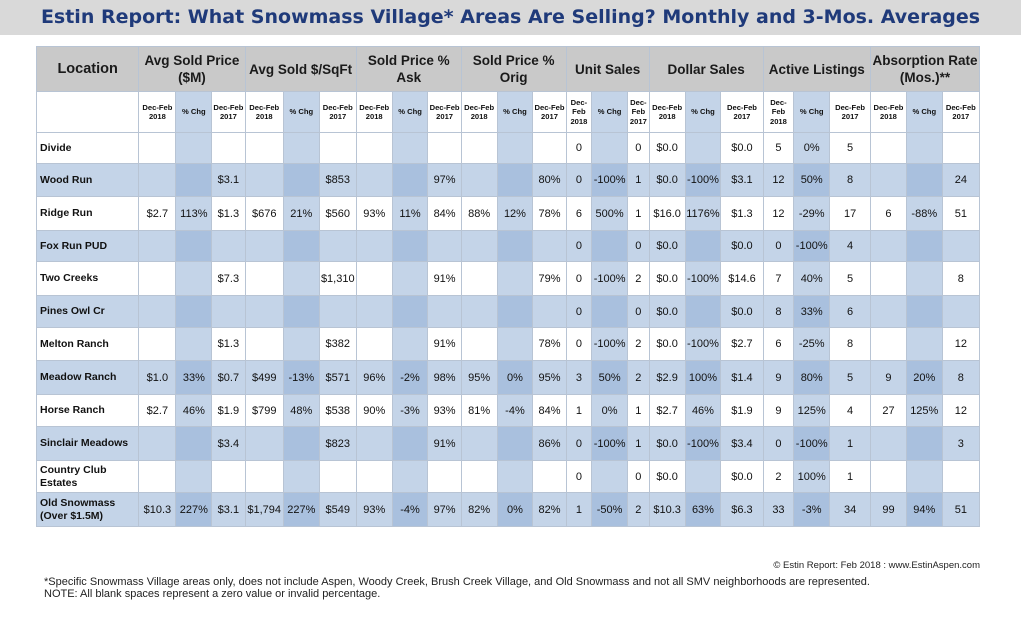 Image resolution: width=1021 pixels, height=624 pixels. What do you see at coordinates (410, 213) in the screenshot?
I see `value-cell: 11%` at bounding box center [410, 213].